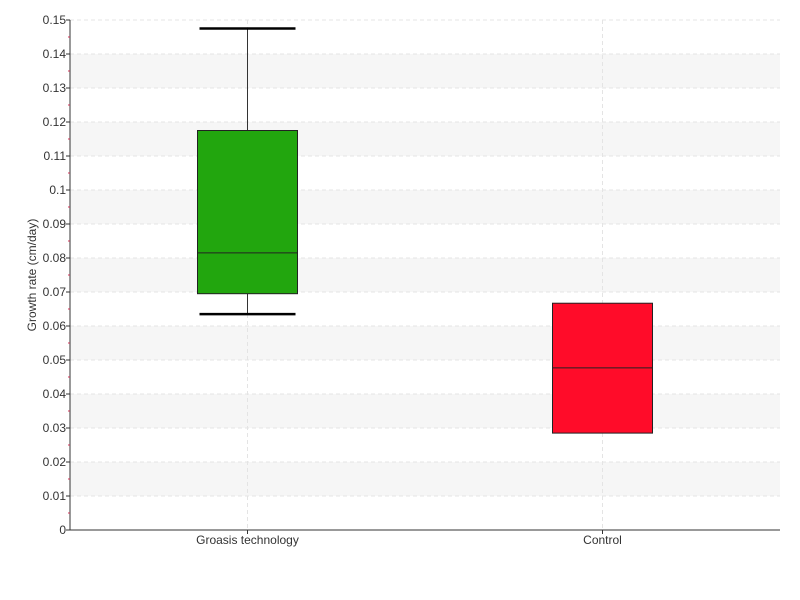 This screenshot has width=800, height=600. What do you see at coordinates (55, 224) in the screenshot?
I see `y-tick-label: 0.09` at bounding box center [55, 224].